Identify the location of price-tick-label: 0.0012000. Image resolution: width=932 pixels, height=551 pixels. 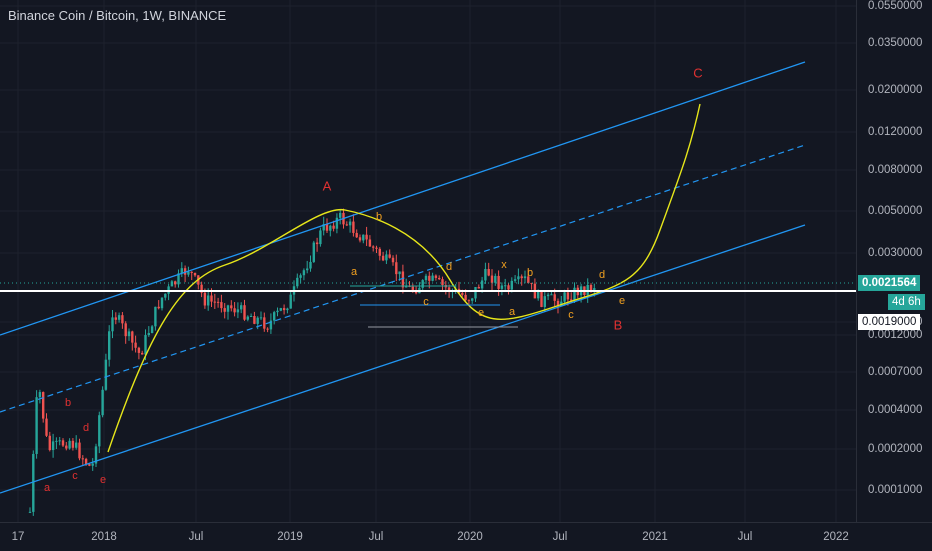
(895, 335).